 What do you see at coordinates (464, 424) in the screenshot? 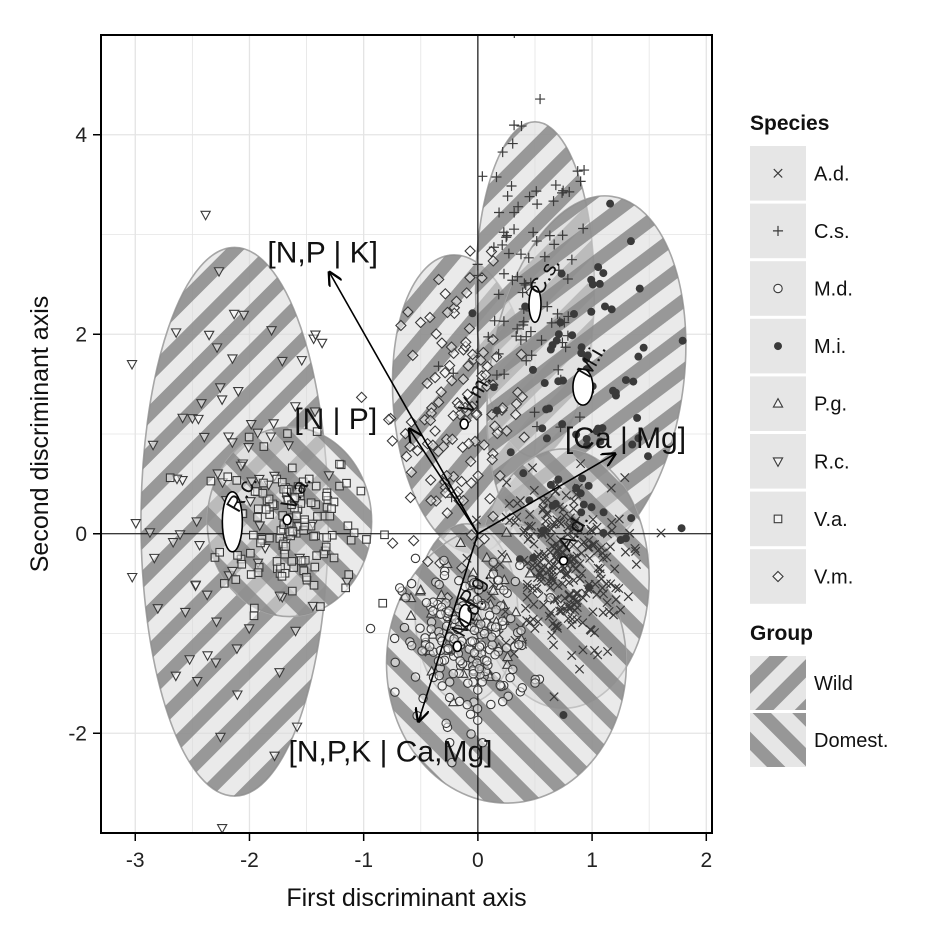
I see `centroid-v-m` at bounding box center [464, 424].